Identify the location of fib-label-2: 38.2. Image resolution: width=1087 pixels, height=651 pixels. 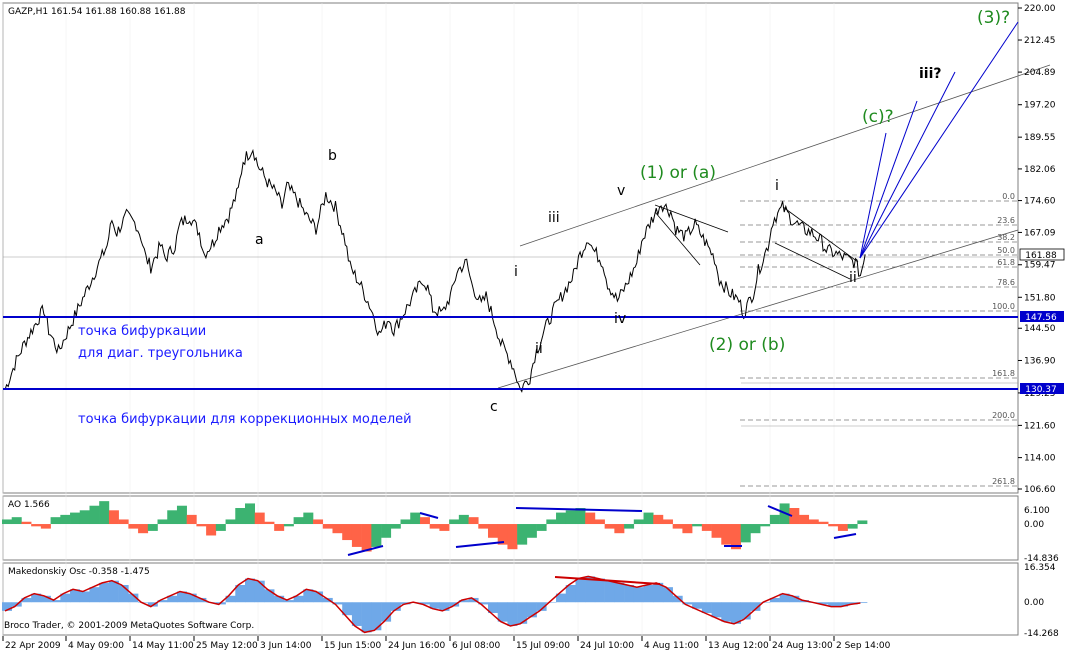
(1006, 237).